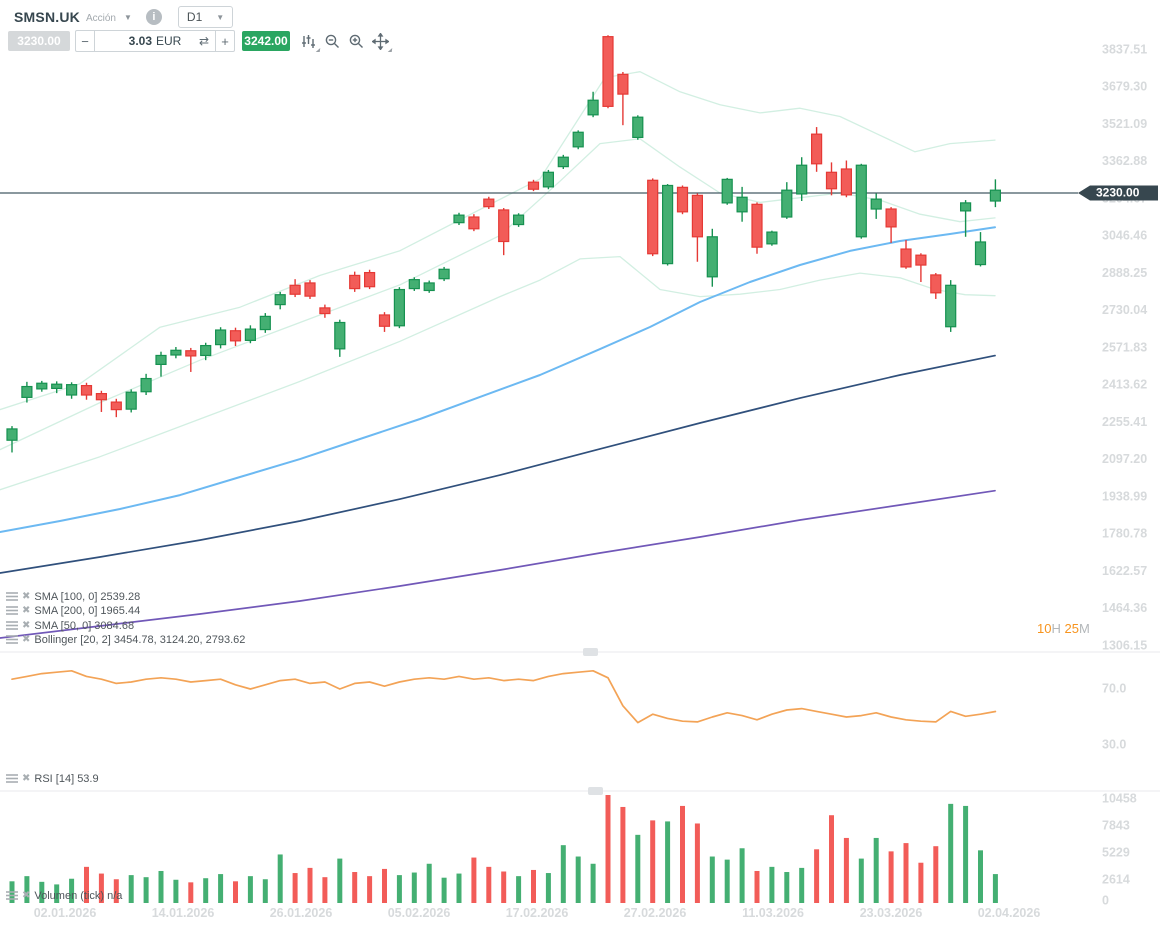 This screenshot has width=1160, height=927. I want to click on svg-text: 10458, so click(1119, 798).